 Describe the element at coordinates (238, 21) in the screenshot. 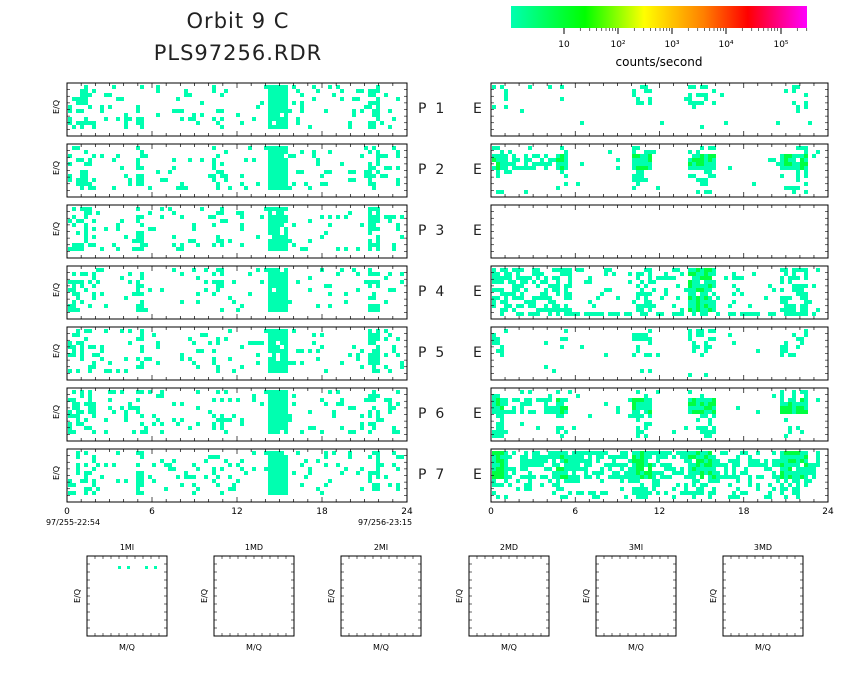

I see `title-orbit: Orbit 9 C` at that location.